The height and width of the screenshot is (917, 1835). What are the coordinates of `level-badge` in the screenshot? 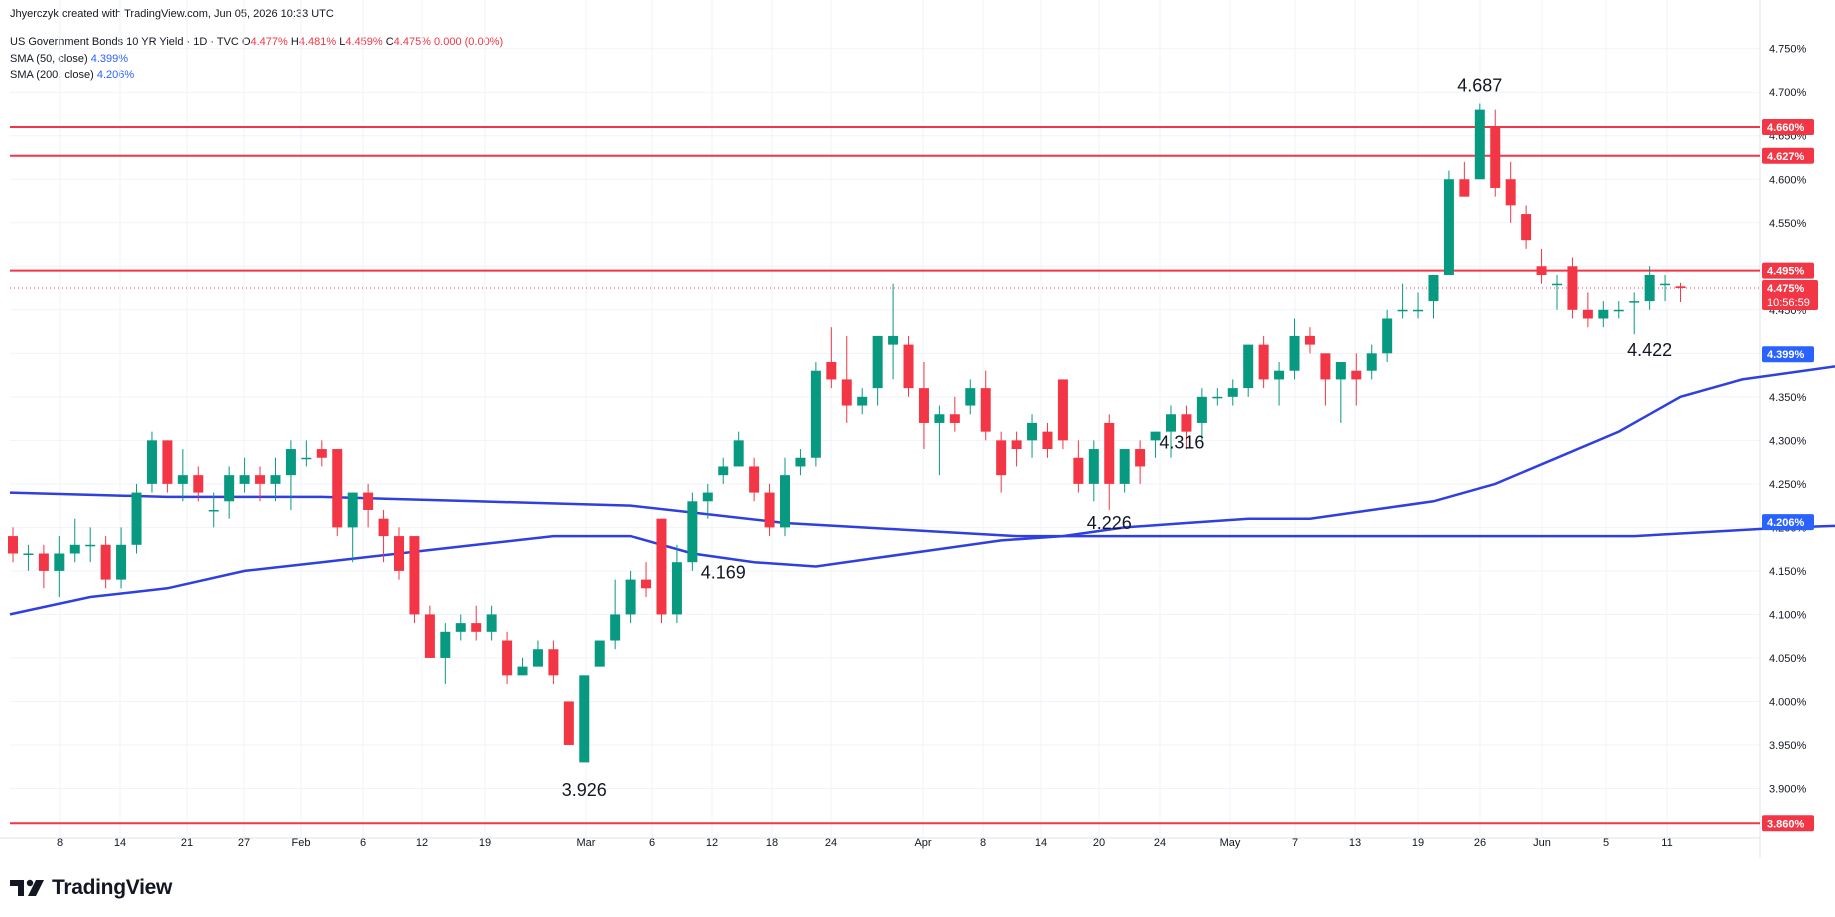 It's located at (1788, 127).